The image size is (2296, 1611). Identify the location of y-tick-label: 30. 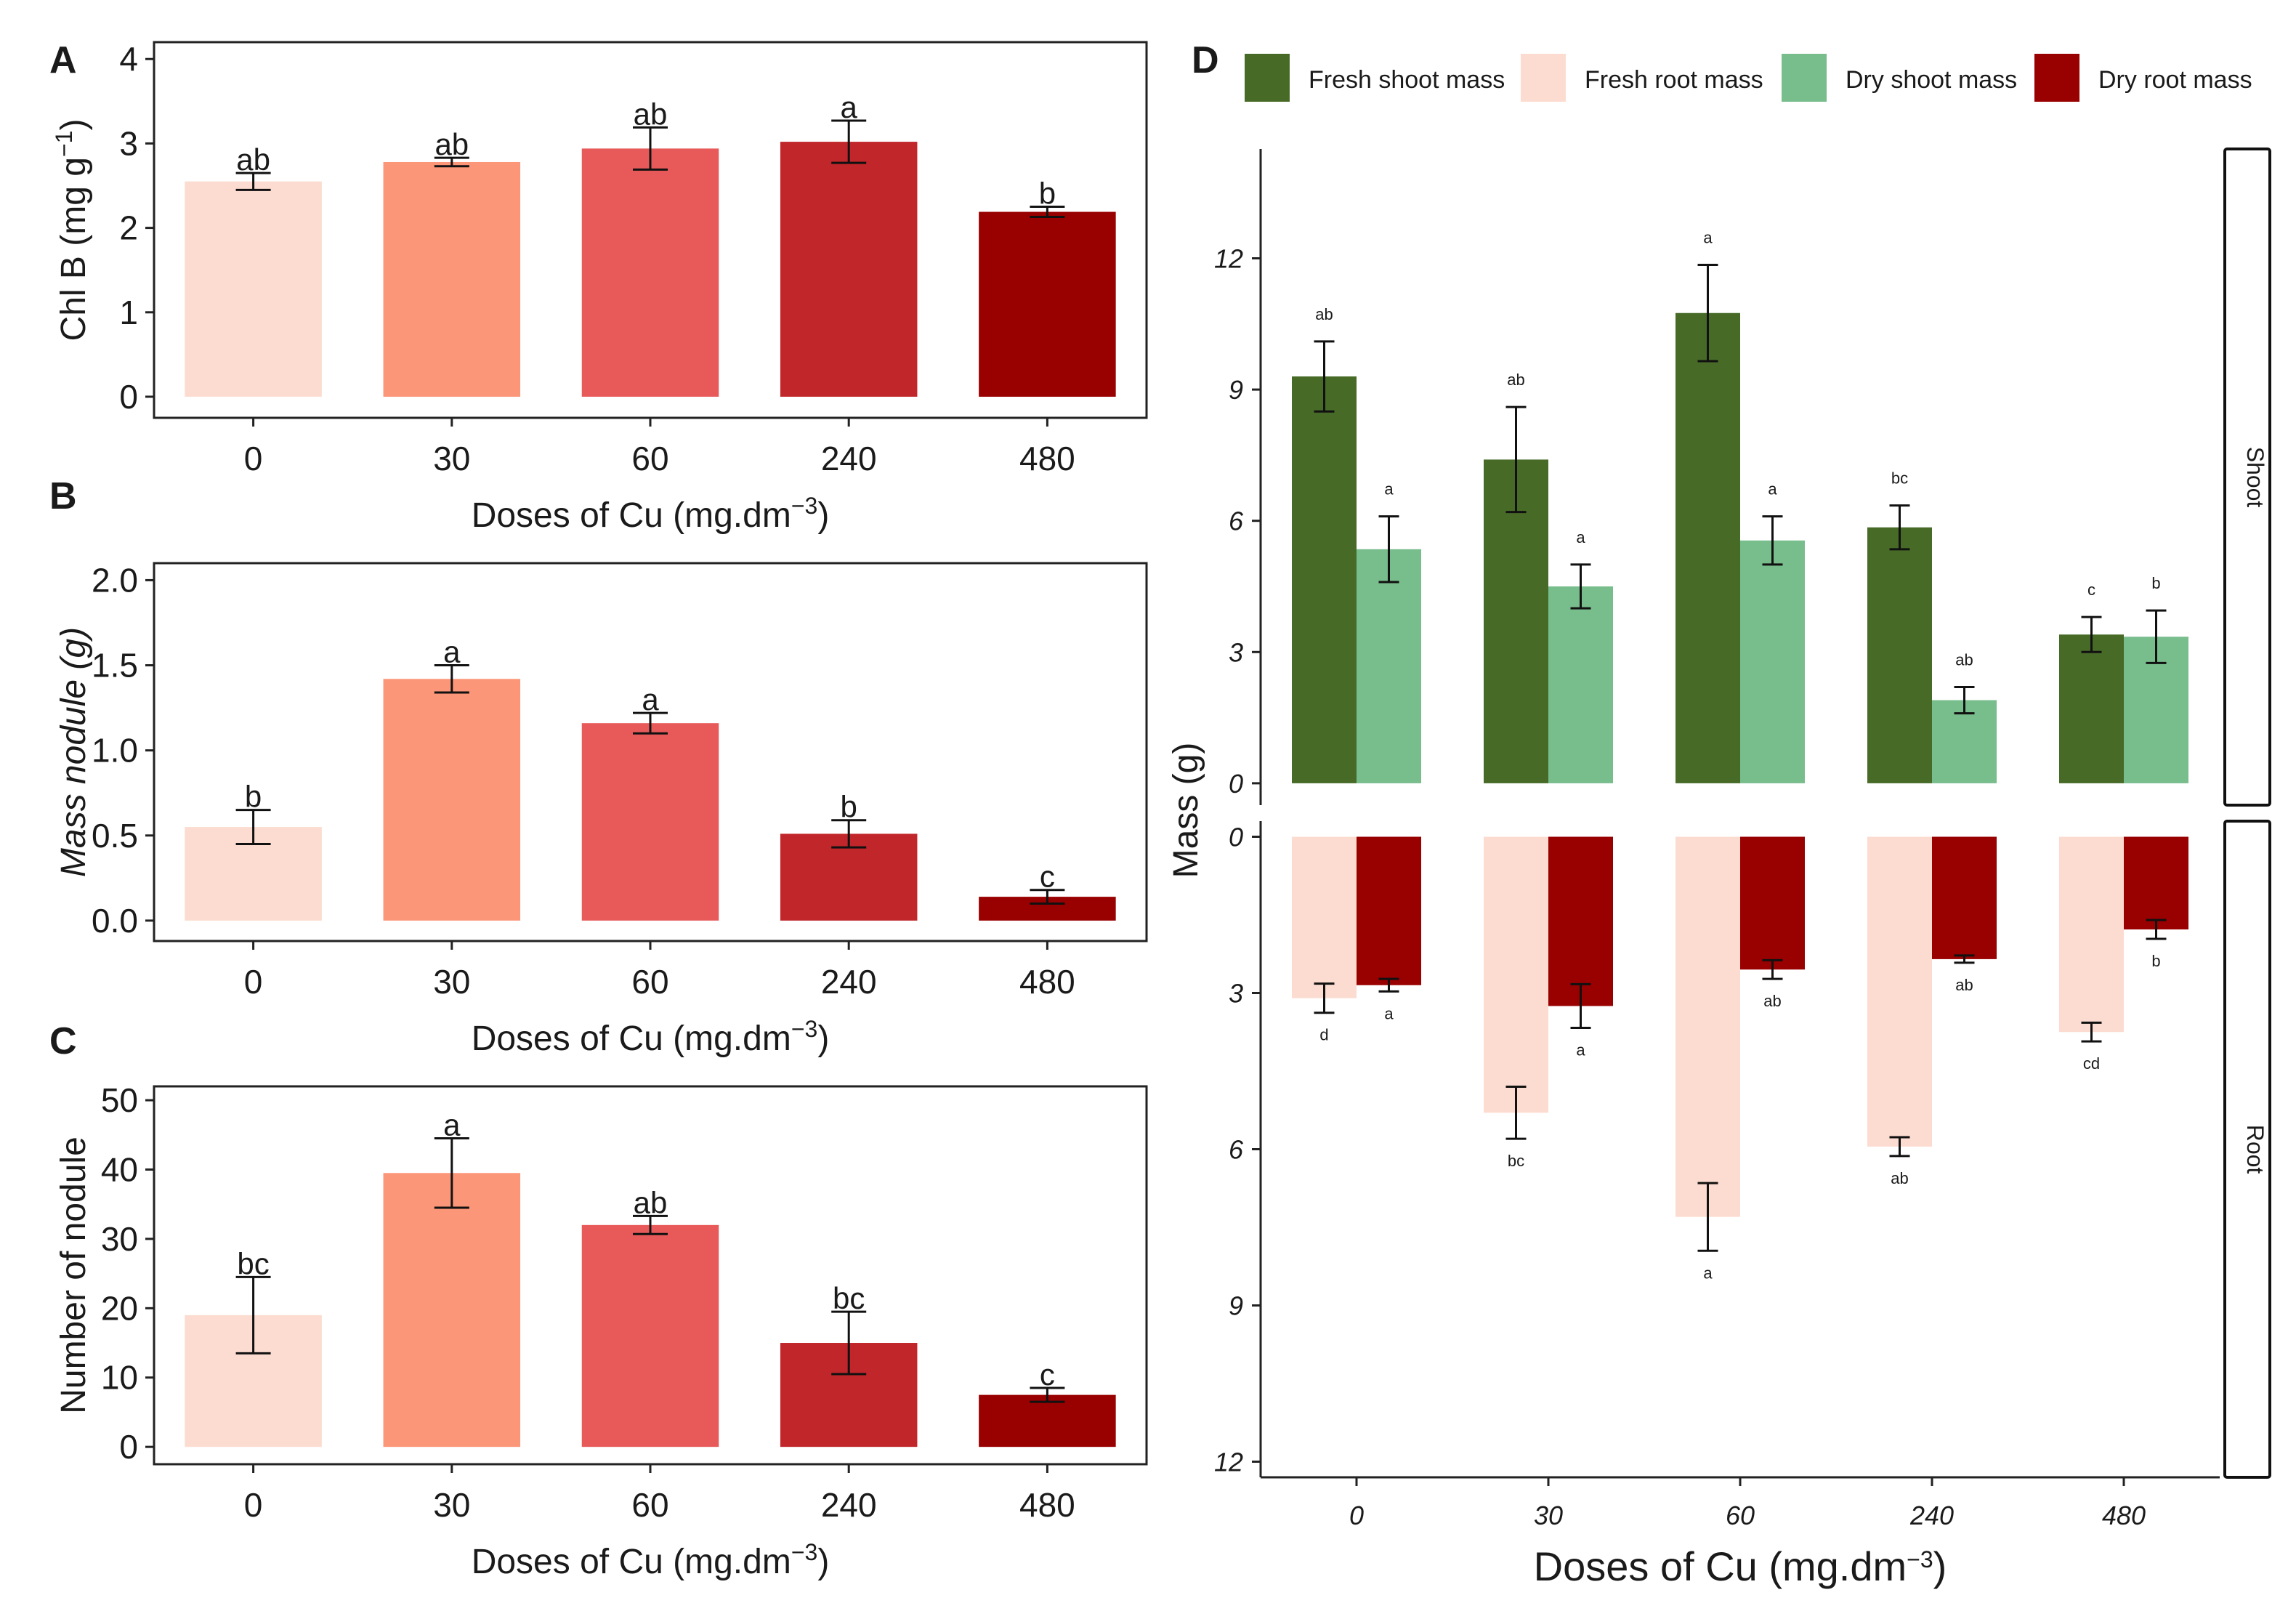
(119, 1239).